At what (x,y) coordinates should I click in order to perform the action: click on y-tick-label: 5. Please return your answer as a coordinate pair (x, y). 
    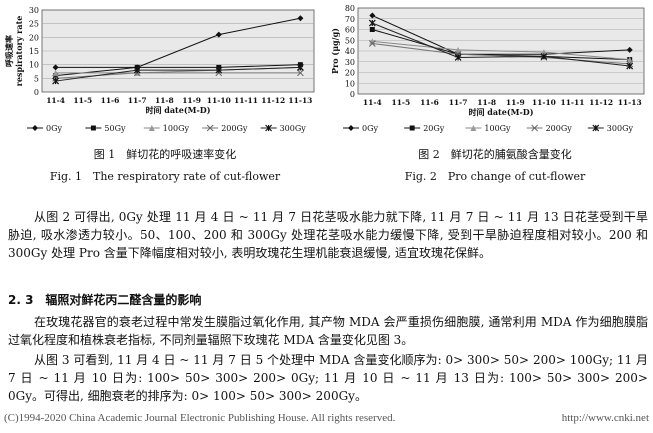
    Looking at the image, I should click on (36, 78).